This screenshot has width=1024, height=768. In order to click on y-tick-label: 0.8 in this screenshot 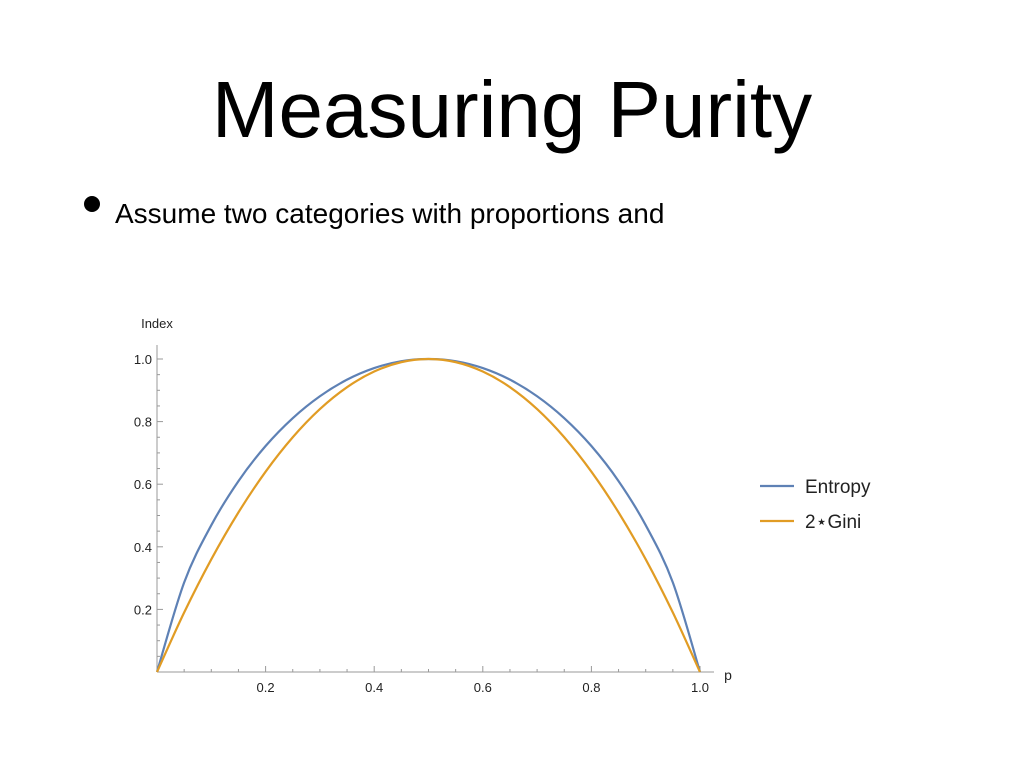, I will do `click(143, 422)`.